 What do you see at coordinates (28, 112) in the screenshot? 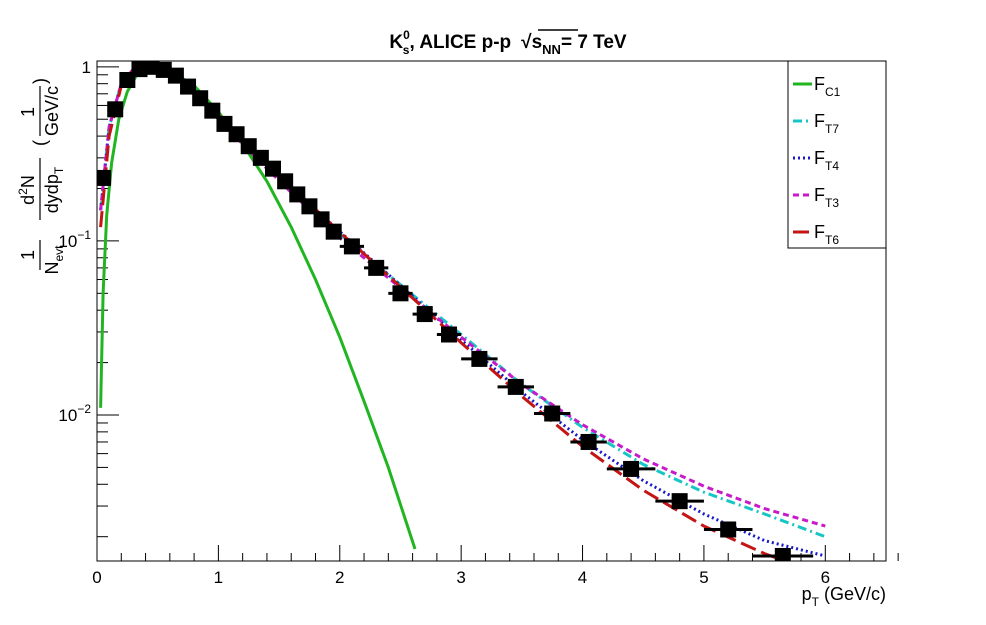
I see `ylabel-frac3-num: 1` at bounding box center [28, 112].